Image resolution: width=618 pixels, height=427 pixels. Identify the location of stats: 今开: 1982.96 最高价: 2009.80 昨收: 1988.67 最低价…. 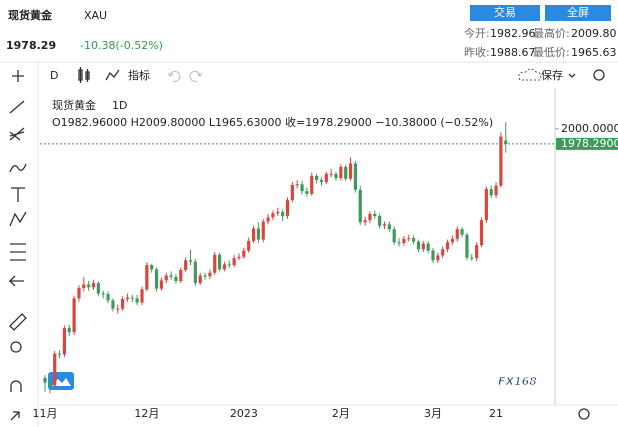
(540, 42).